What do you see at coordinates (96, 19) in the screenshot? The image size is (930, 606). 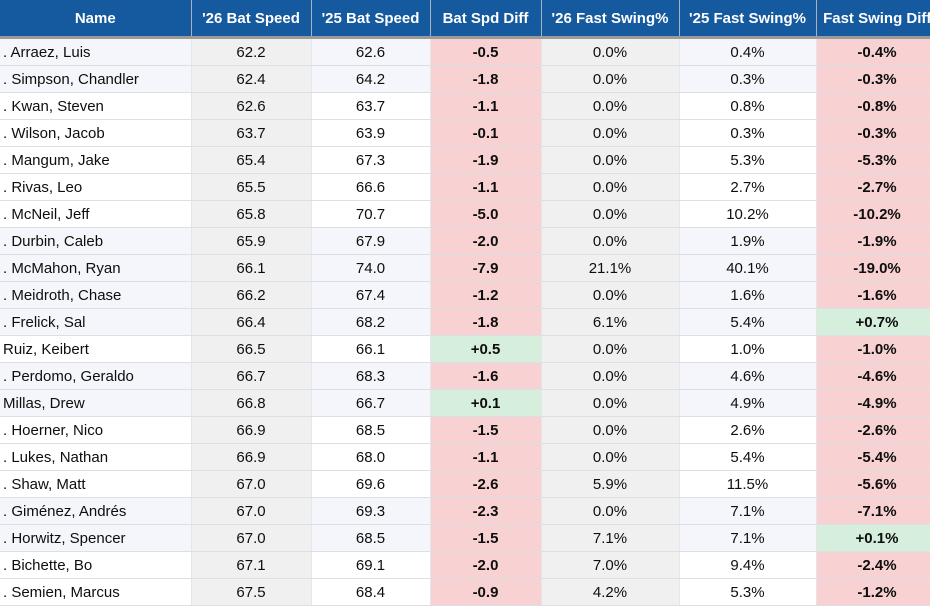 I see `column-header-name: Name` at bounding box center [96, 19].